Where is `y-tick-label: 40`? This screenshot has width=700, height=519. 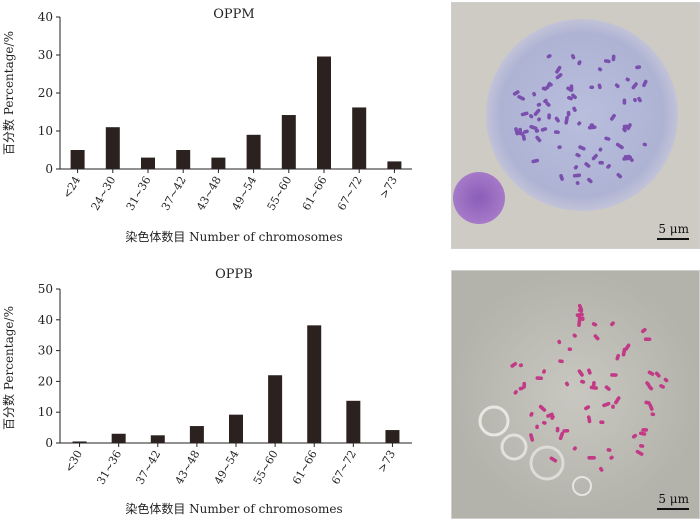
y-tick-label: 40 is located at coordinates (45, 17).